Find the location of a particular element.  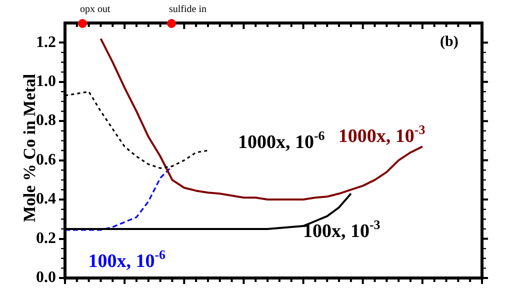

series-label: 1000x, 10$^{-6}$ is located at coordinates (281, 140).